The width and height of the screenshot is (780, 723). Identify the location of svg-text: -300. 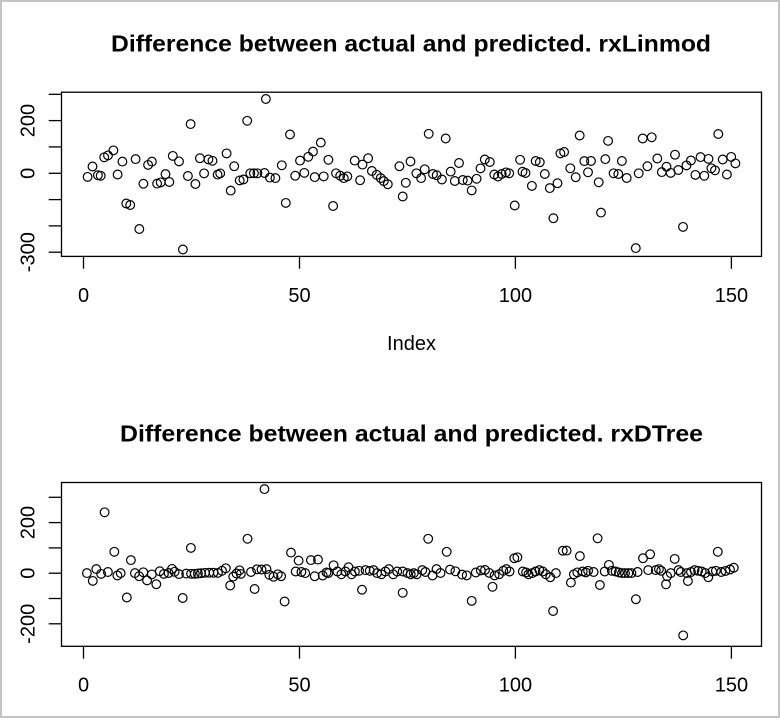
(29, 252).